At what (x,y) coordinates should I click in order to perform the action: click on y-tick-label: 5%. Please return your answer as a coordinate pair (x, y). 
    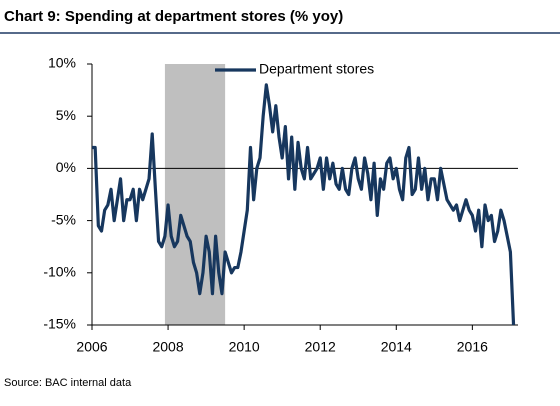
    Looking at the image, I should click on (66, 115).